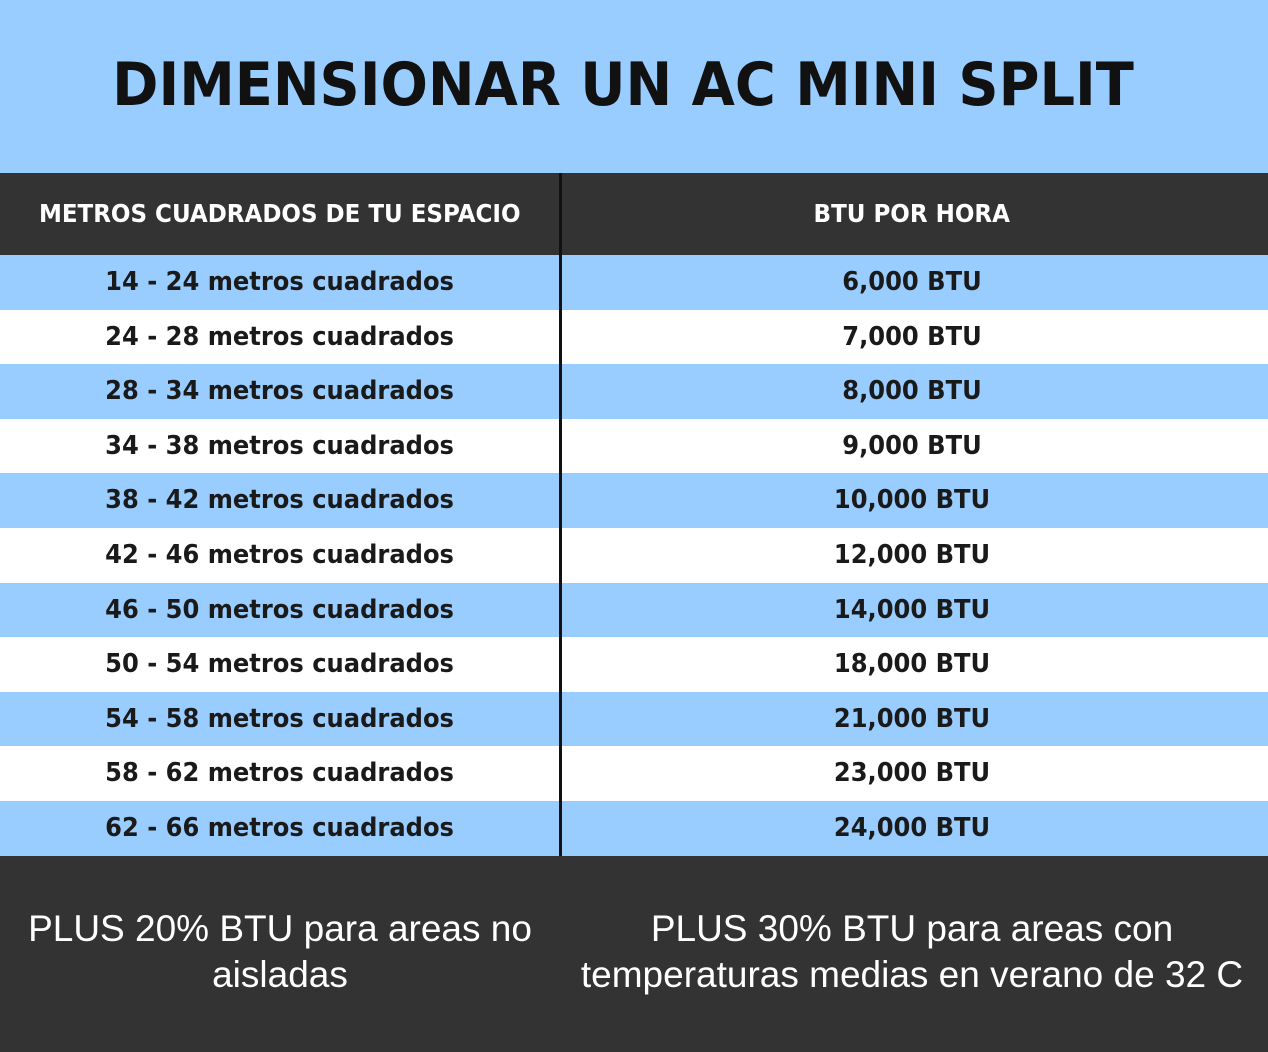 This screenshot has height=1052, width=1268. I want to click on btu-value: 7,000 BTU, so click(912, 336).